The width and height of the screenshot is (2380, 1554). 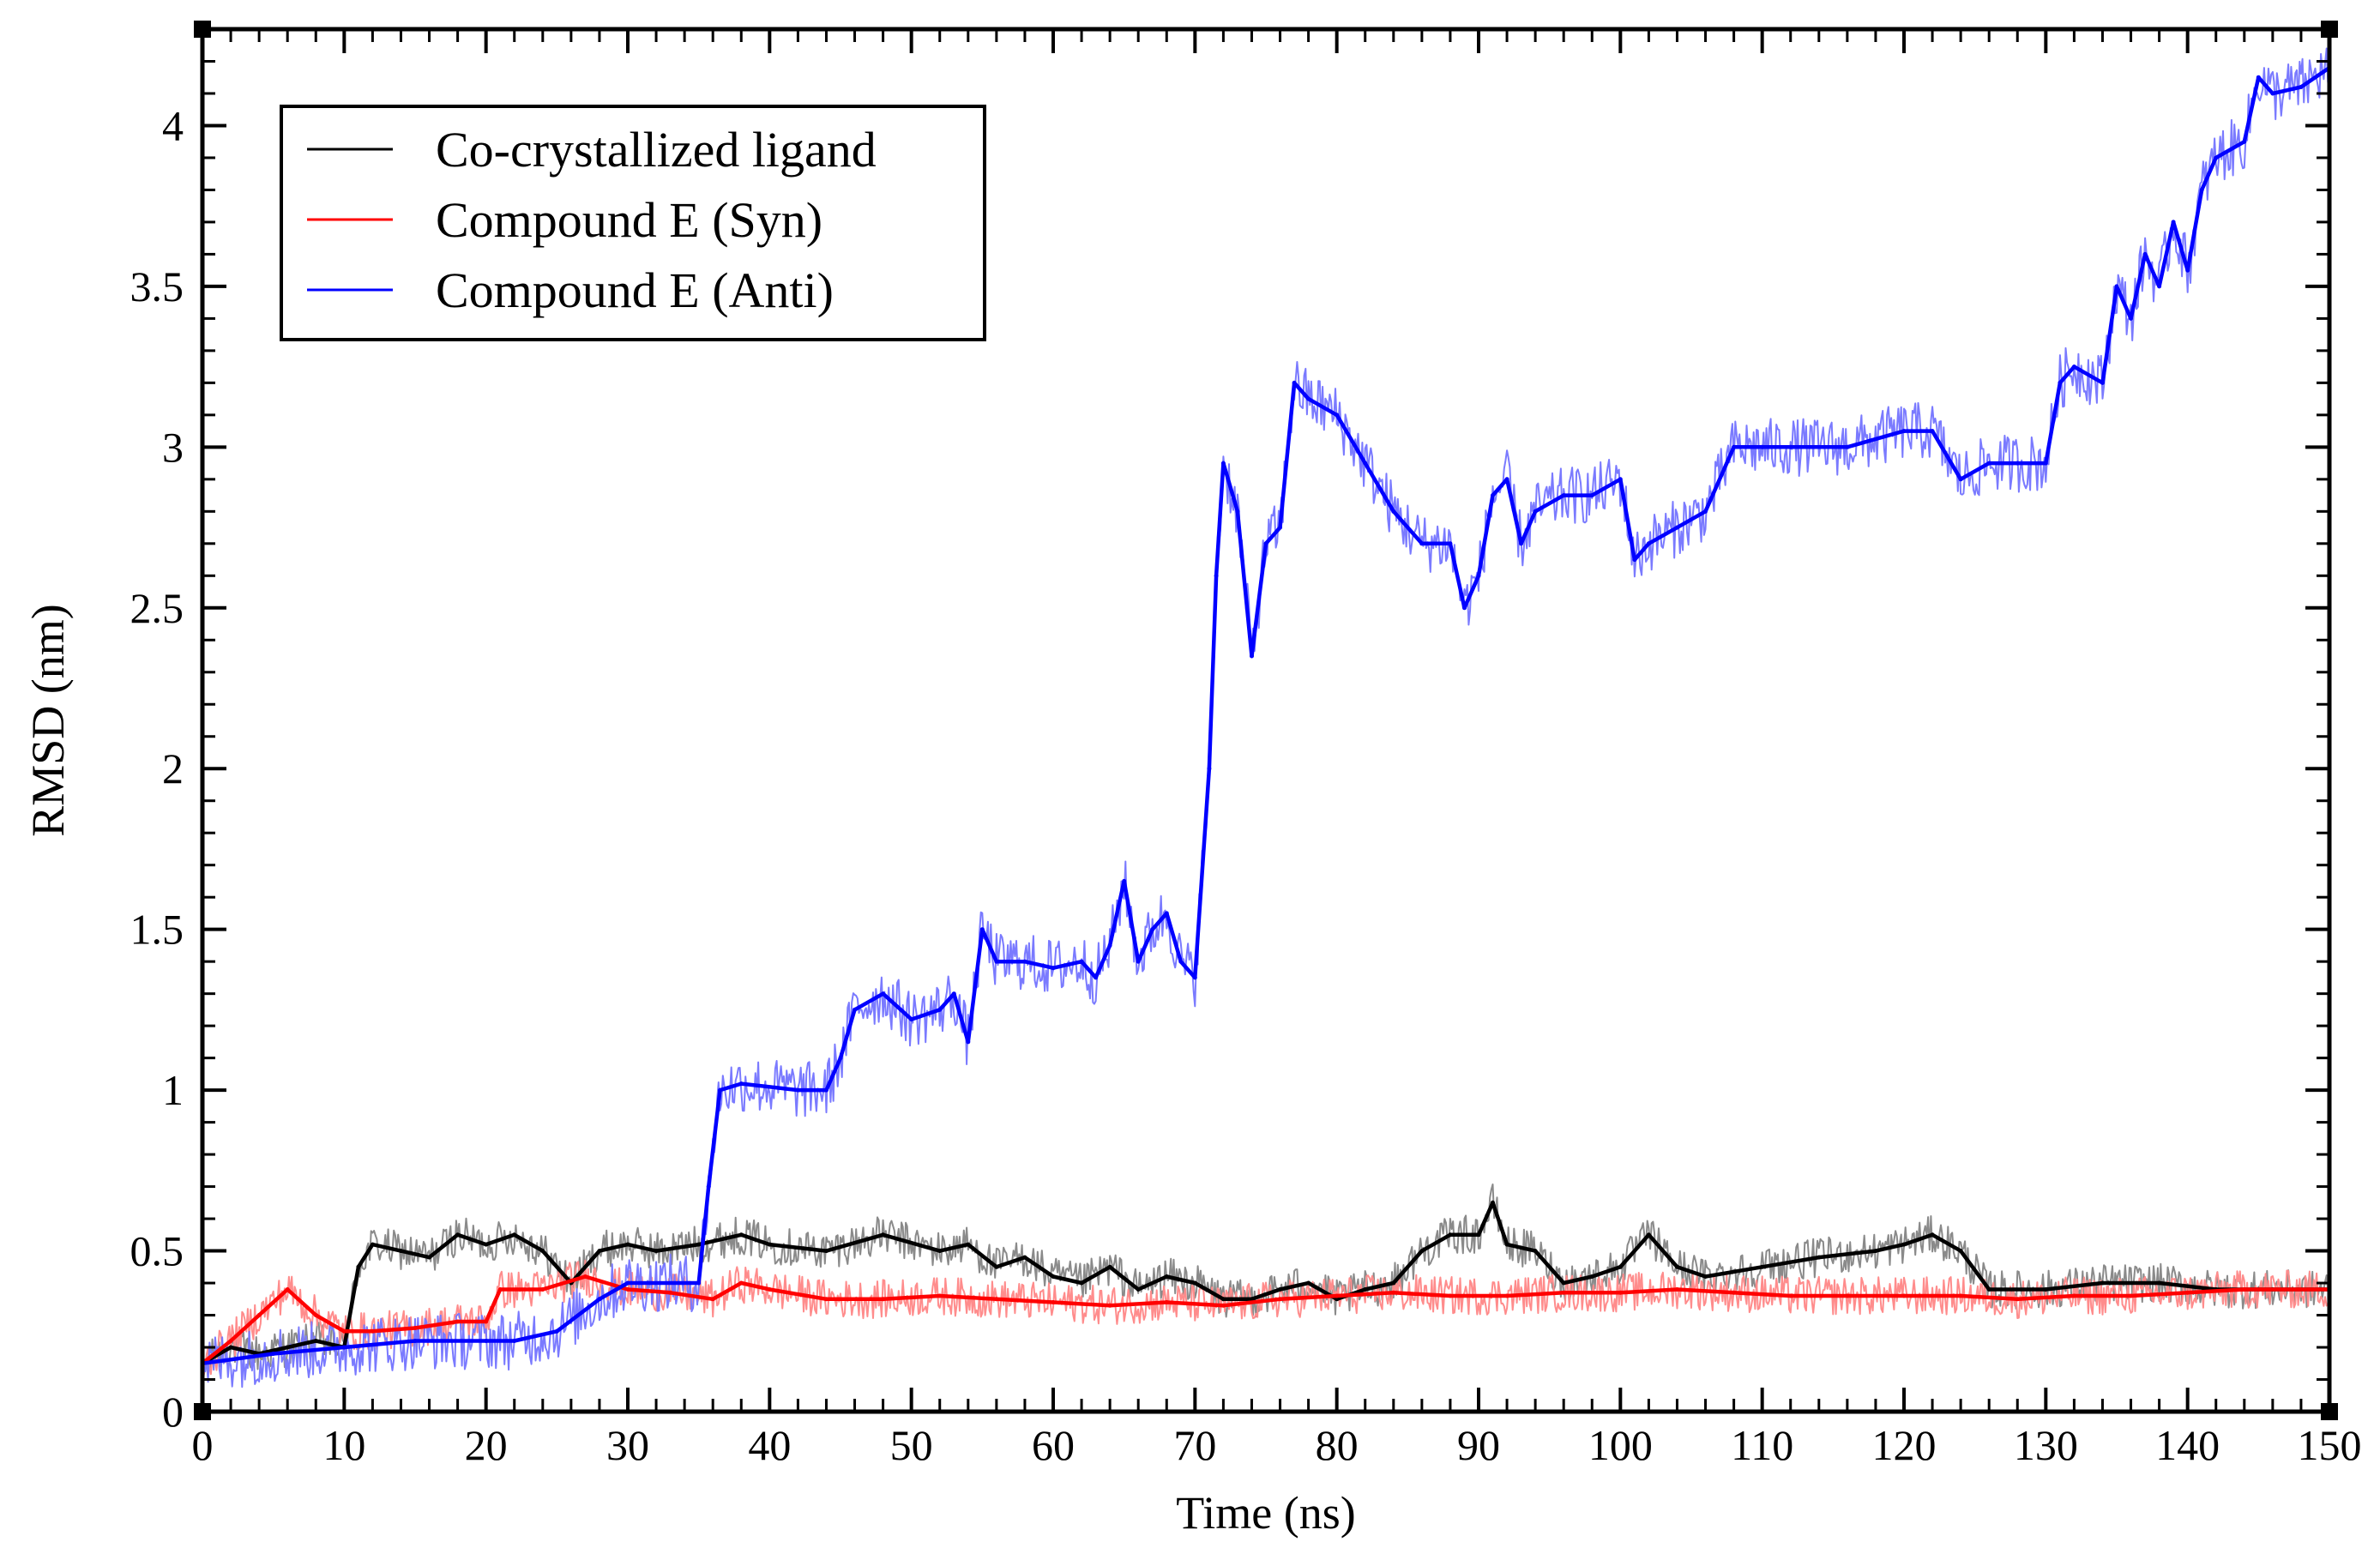 I want to click on y-tick-label: 0, so click(x=173, y=1412).